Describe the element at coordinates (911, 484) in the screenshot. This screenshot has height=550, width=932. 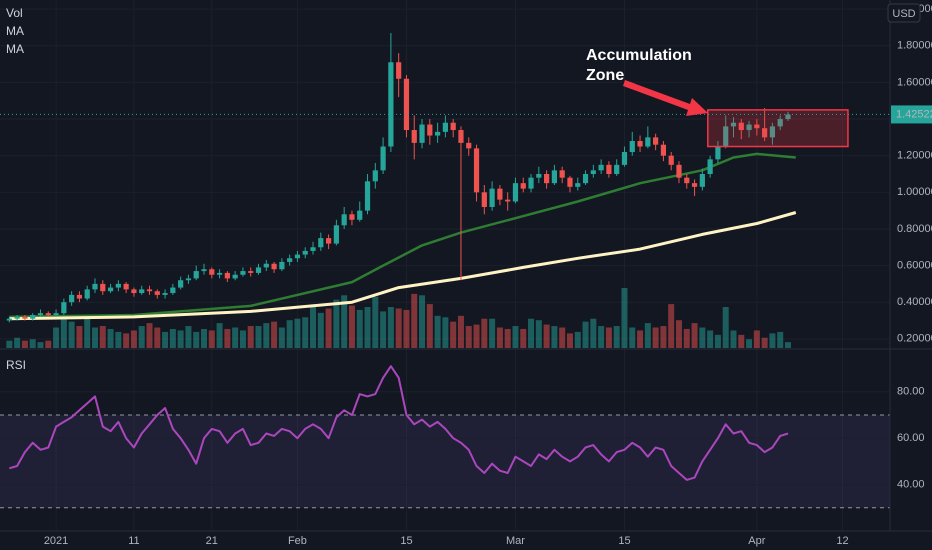
I see `y-tick-label: 40.00` at that location.